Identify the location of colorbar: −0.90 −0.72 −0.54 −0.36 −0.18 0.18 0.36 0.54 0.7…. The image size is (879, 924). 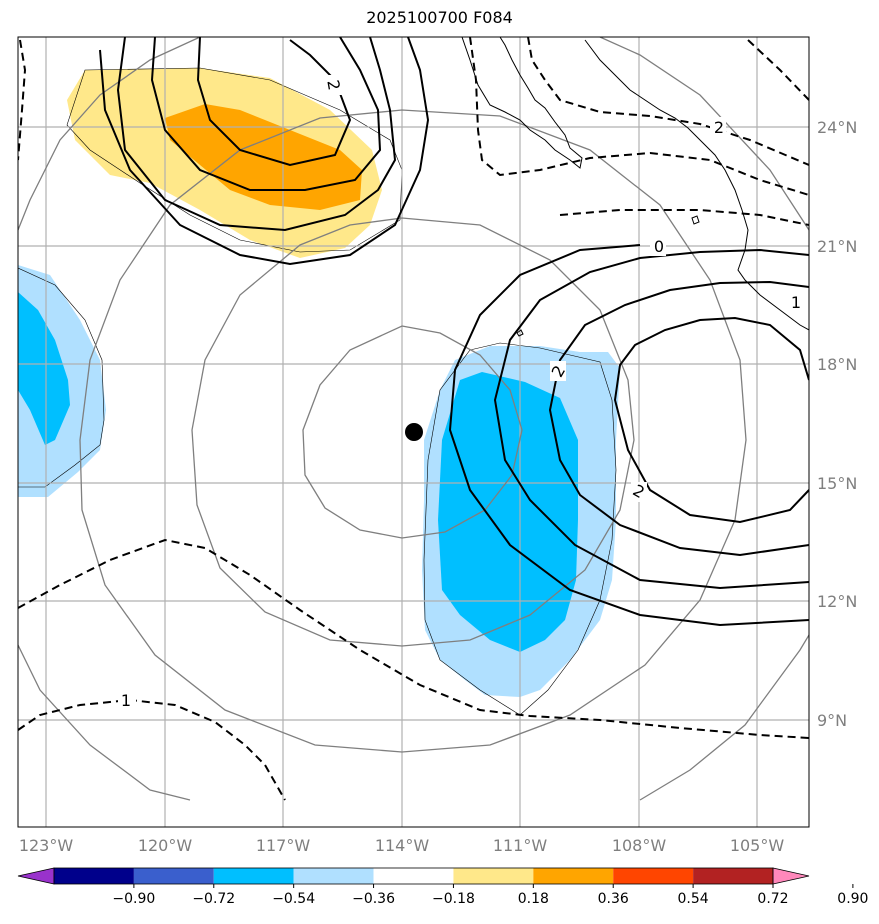
(442, 887).